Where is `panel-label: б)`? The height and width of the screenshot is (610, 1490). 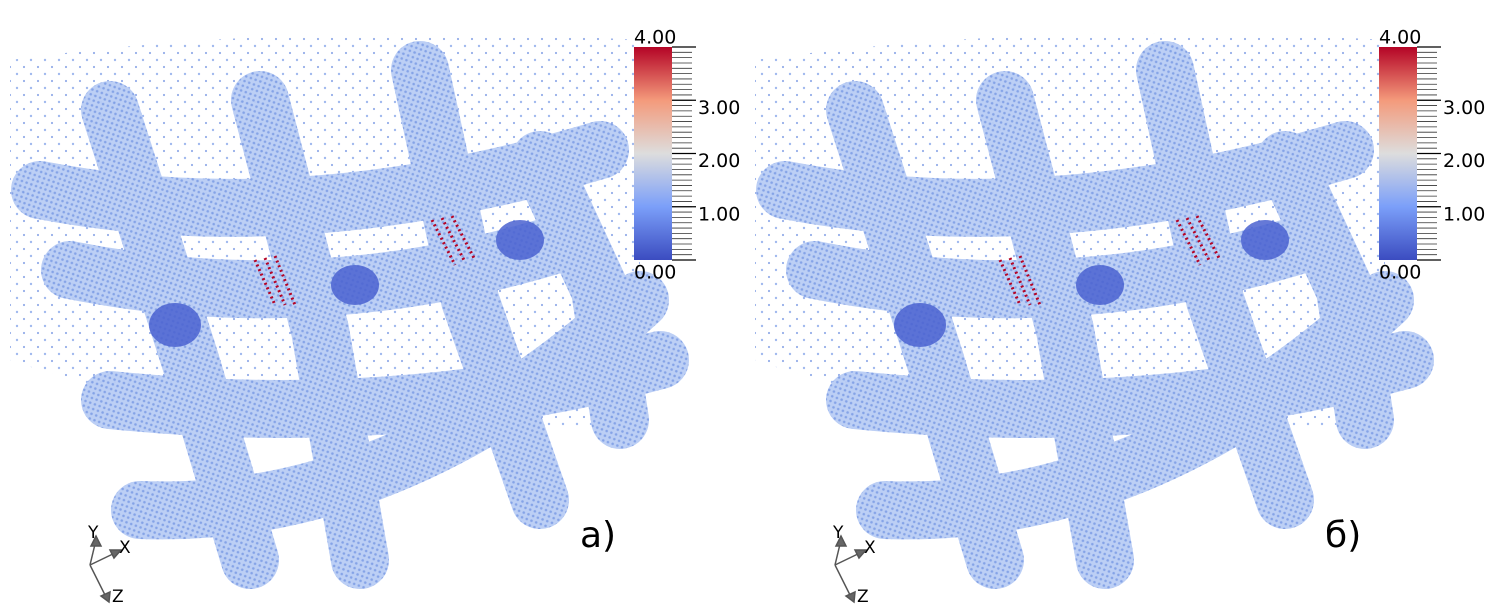
panel-label: б) is located at coordinates (1343, 535).